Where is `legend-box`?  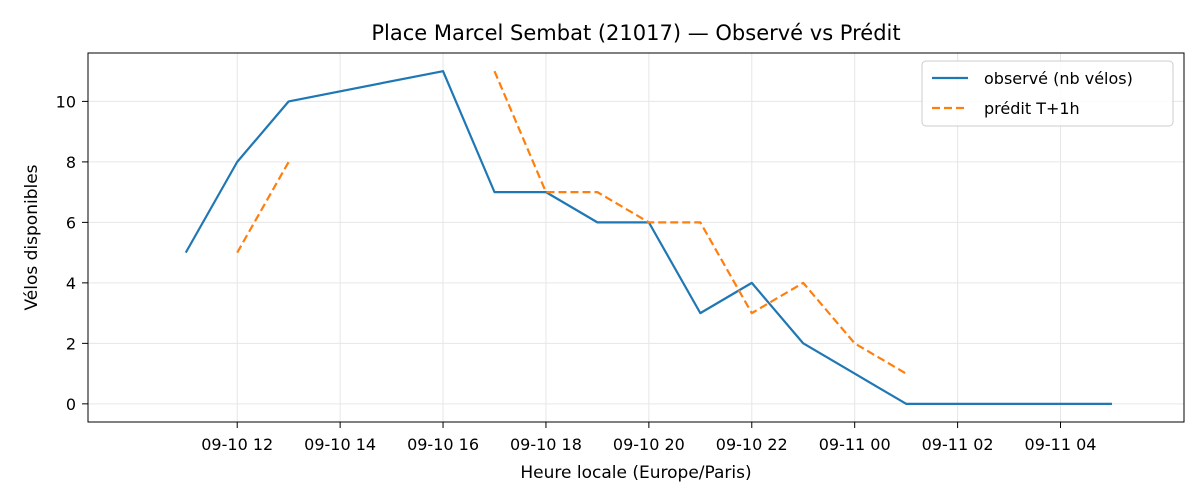
legend-box is located at coordinates (1047, 93).